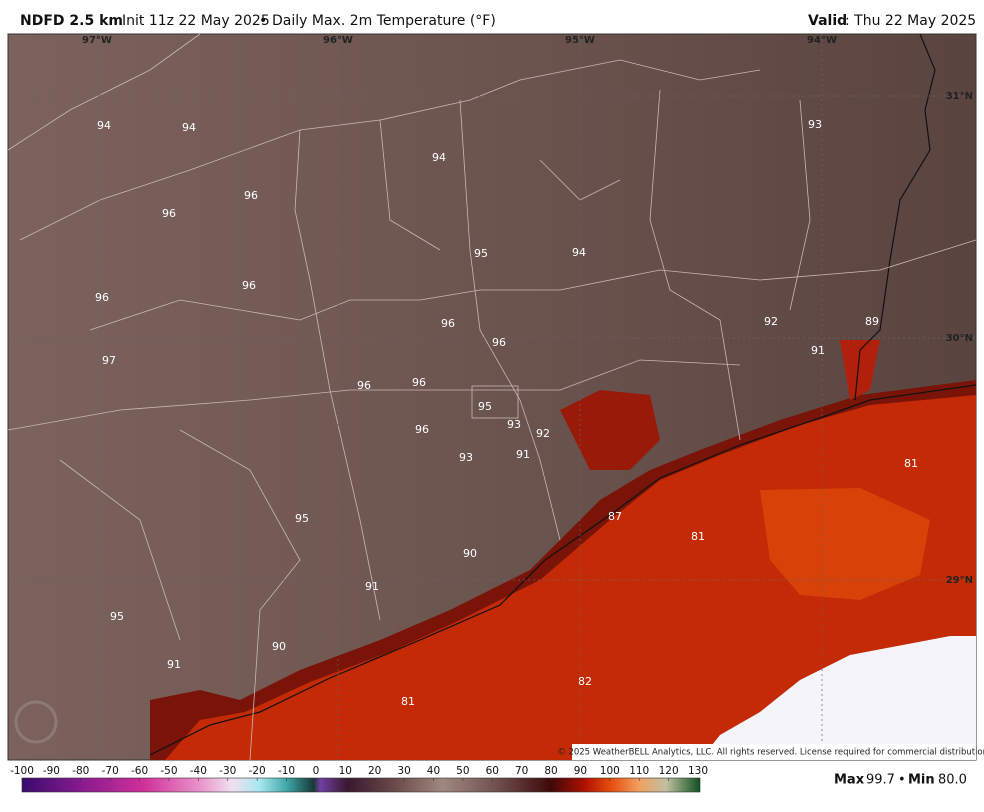 The image size is (984, 812). I want to click on lat-label: 30°N, so click(959, 338).